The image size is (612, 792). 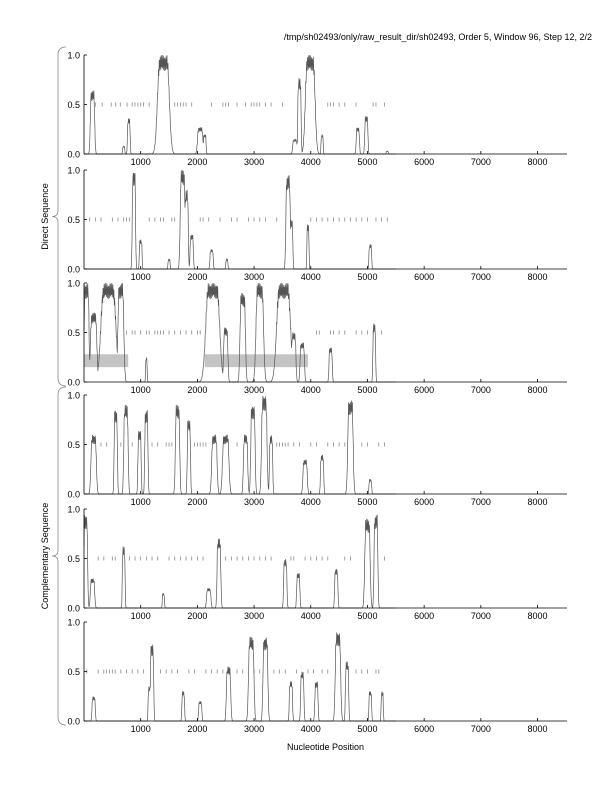 I want to click on group-label: Complementary Sequence, so click(x=45, y=556).